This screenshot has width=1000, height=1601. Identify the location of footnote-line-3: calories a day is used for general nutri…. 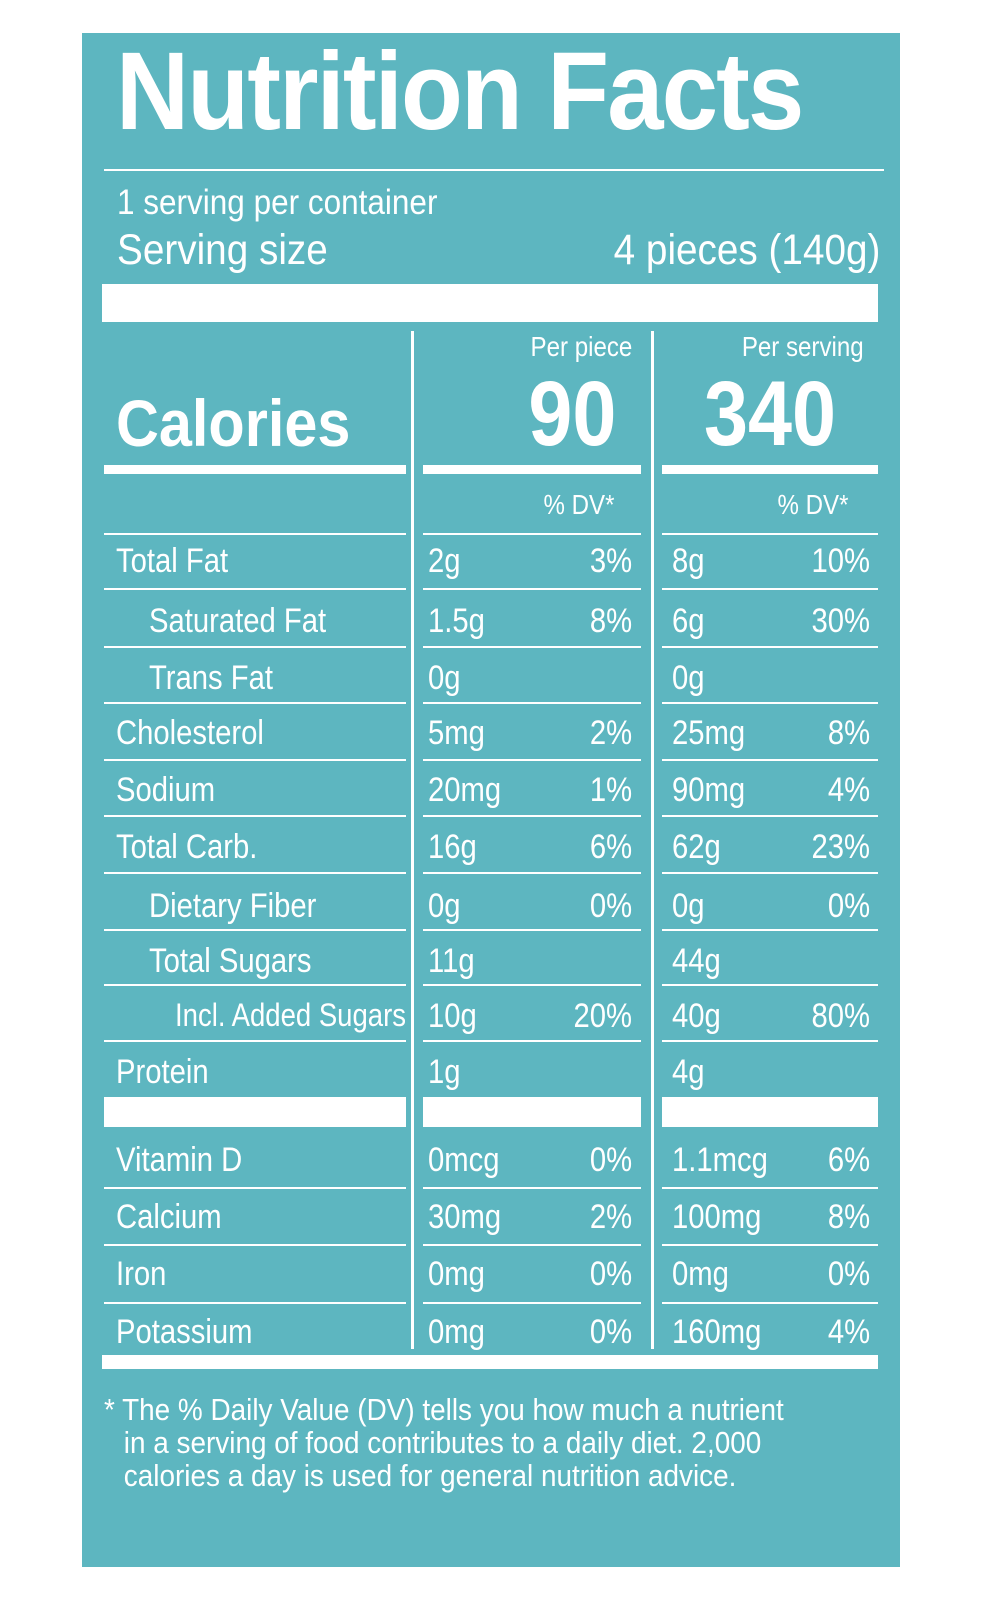
(430, 1476).